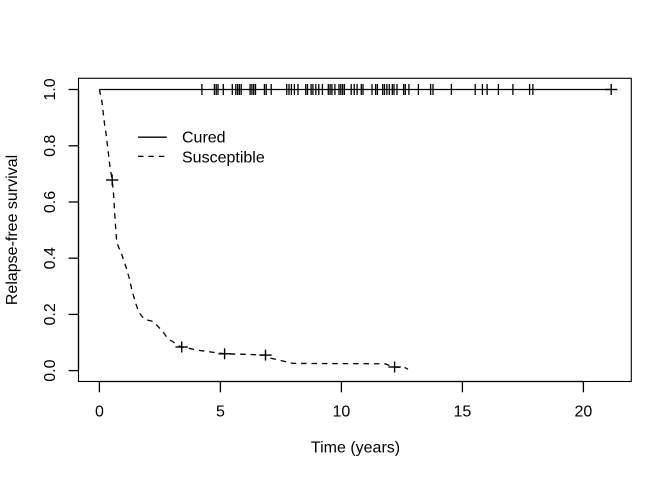 The image size is (672, 480). Describe the element at coordinates (50, 370) in the screenshot. I see `svg-text: 0.0` at that location.